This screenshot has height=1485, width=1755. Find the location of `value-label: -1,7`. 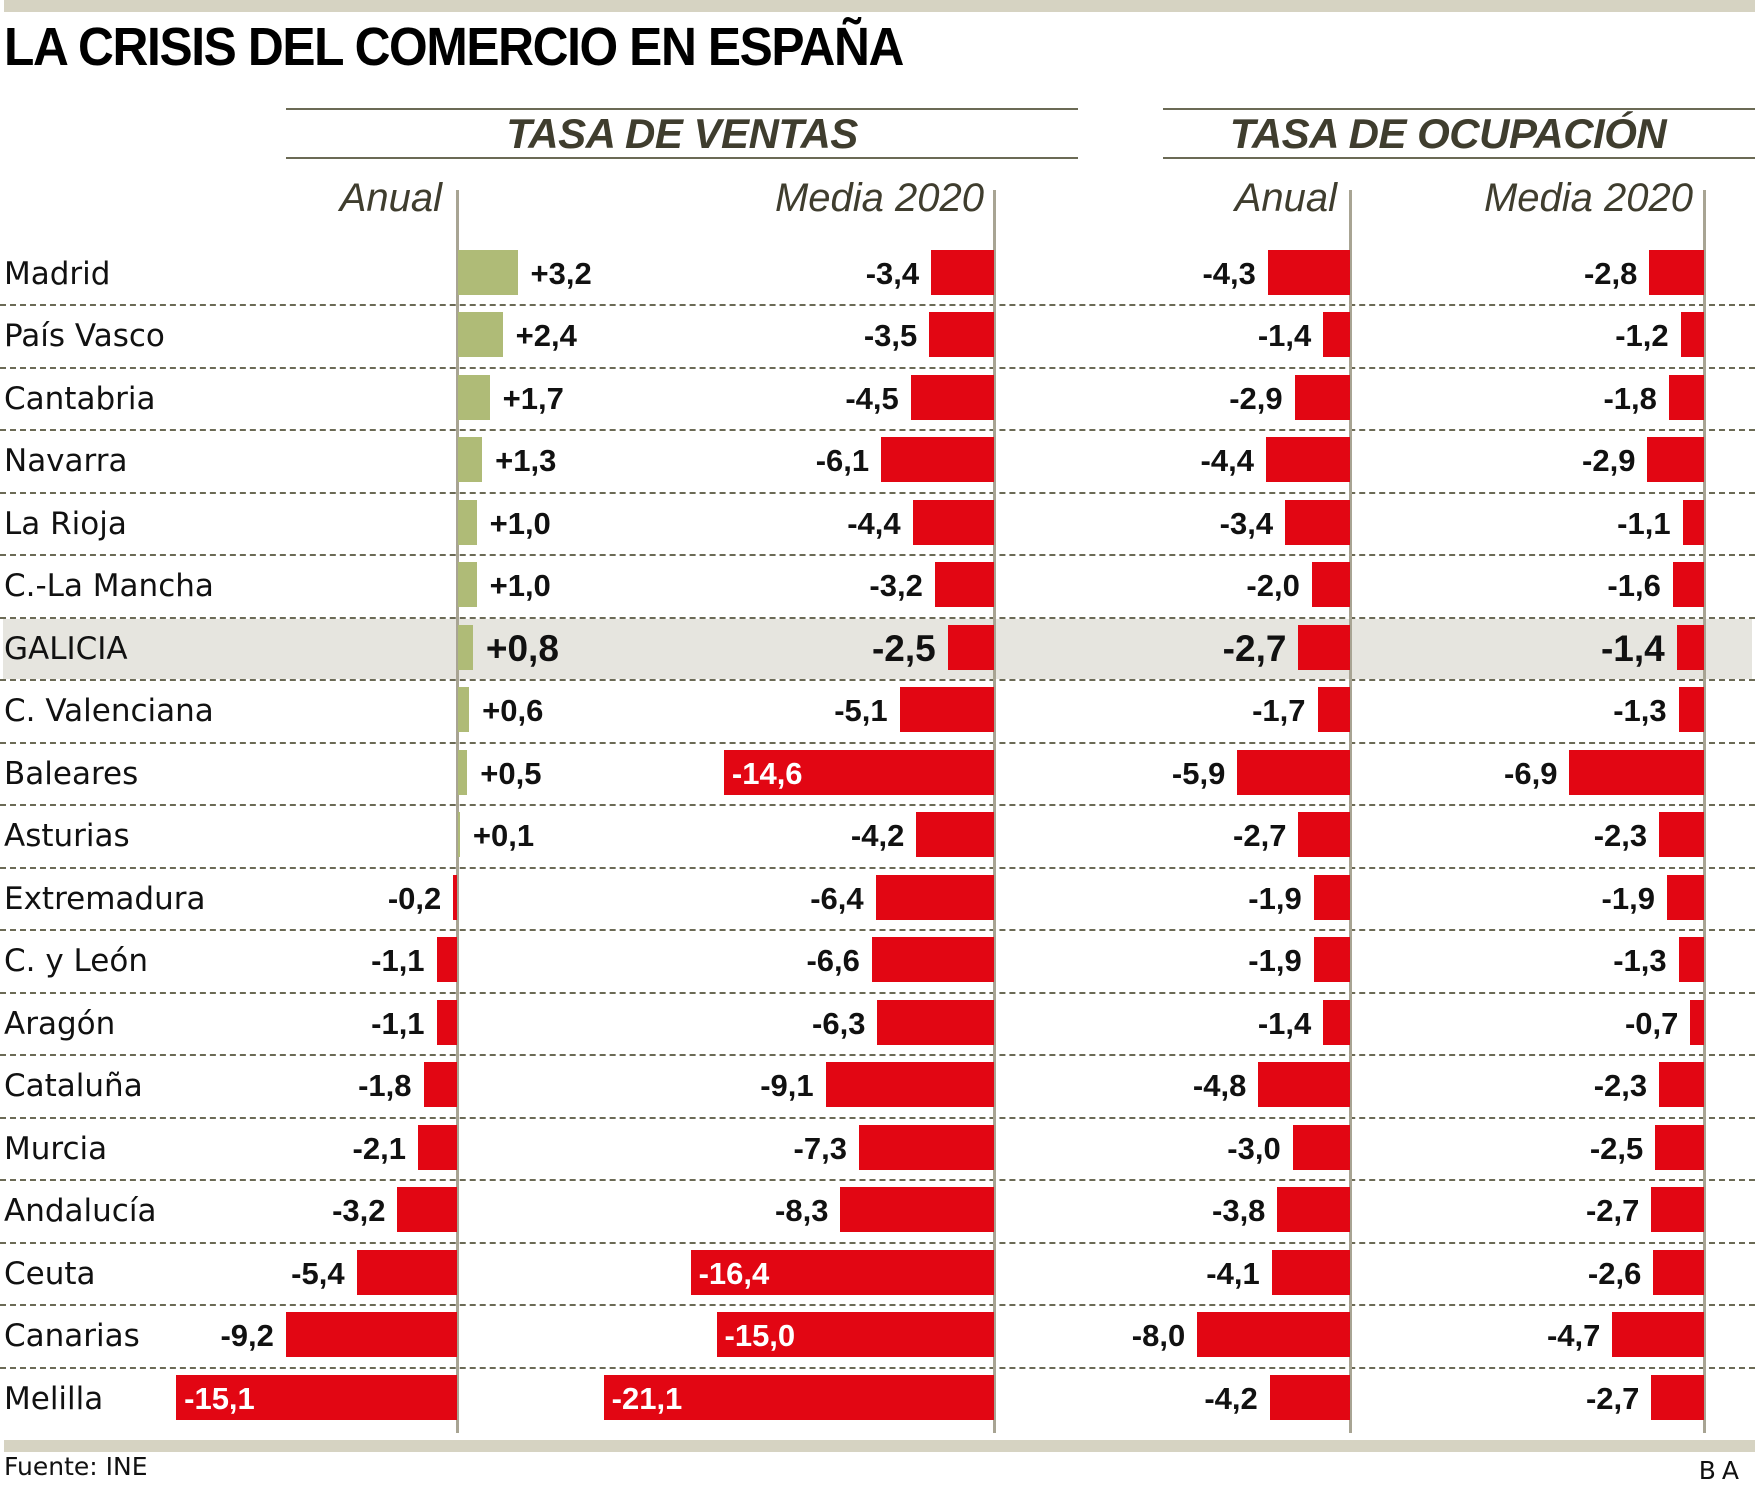

value-label: -1,7 is located at coordinates (1279, 710).